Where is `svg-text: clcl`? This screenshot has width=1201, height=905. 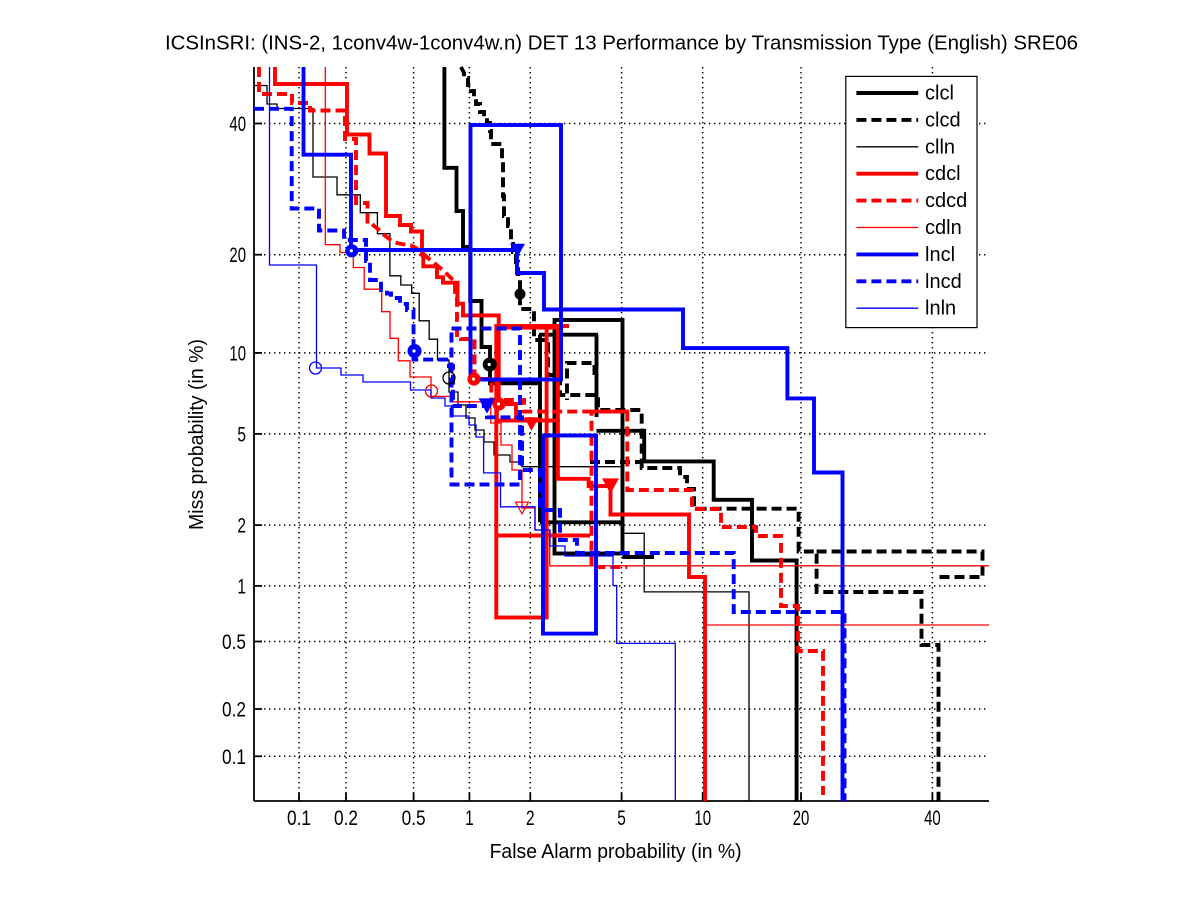
svg-text: clcl is located at coordinates (939, 94).